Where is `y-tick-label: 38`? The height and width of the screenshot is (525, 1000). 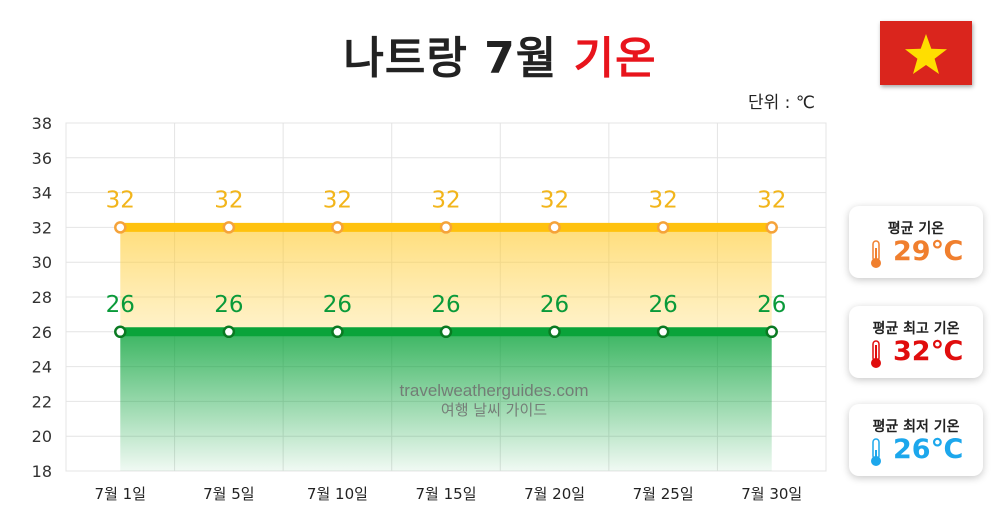 y-tick-label: 38 is located at coordinates (42, 123).